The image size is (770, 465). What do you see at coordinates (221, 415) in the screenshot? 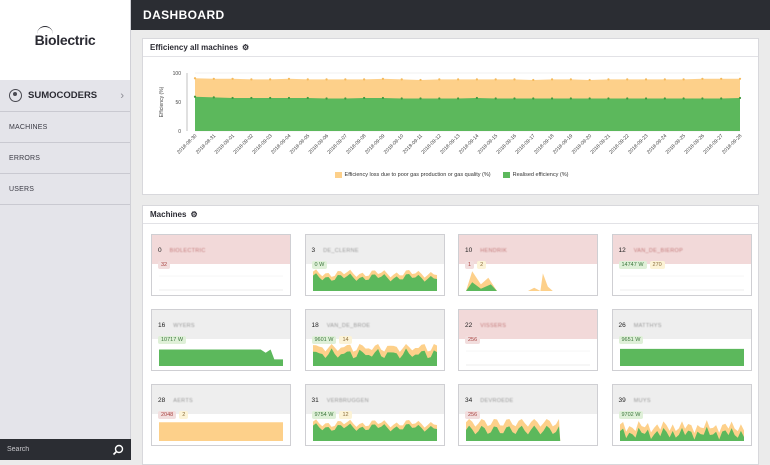
I see `machine-card: 28 AERTS 2048 2` at bounding box center [221, 415].